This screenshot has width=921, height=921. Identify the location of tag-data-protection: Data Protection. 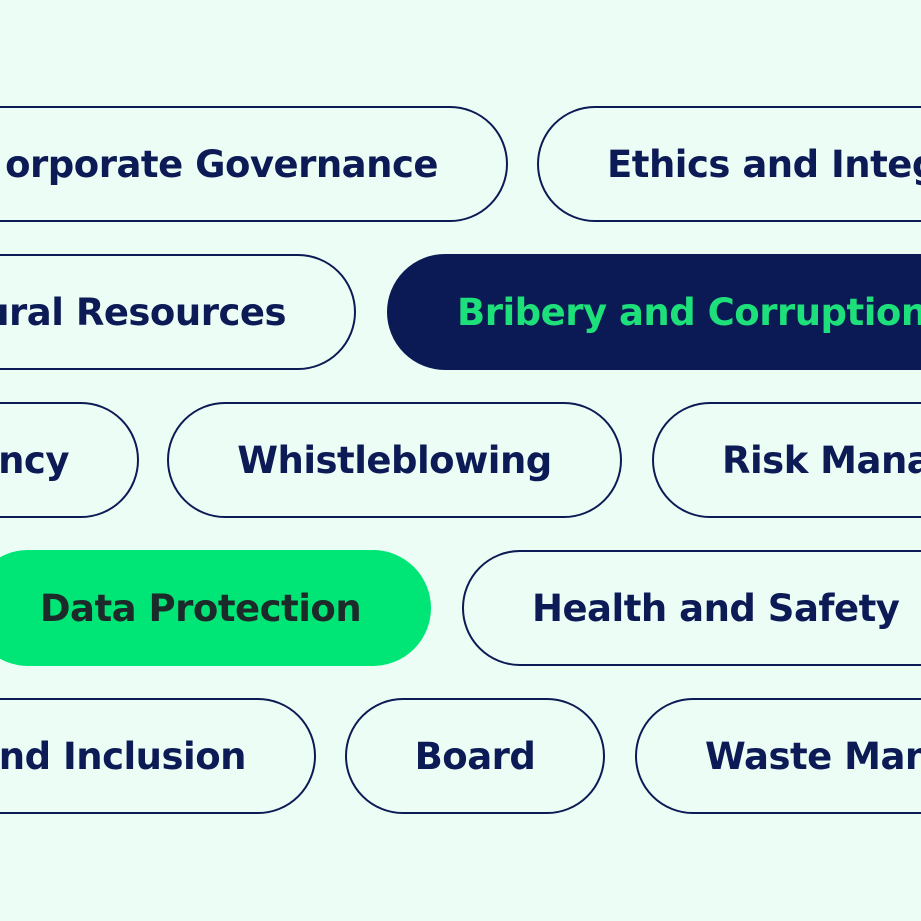
(215, 608).